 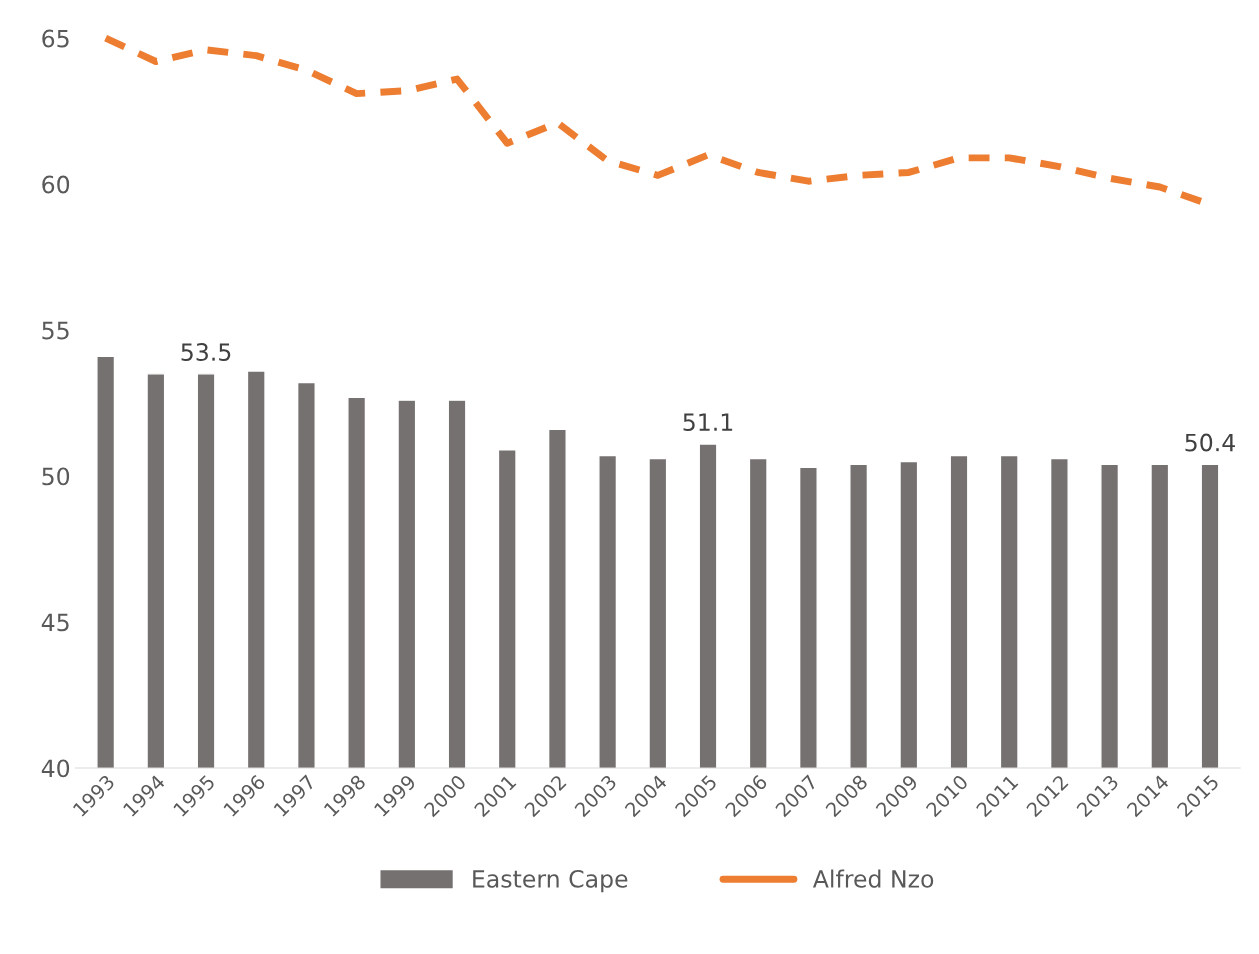 What do you see at coordinates (55, 622) in the screenshot?
I see `y-tick-label: 45` at bounding box center [55, 622].